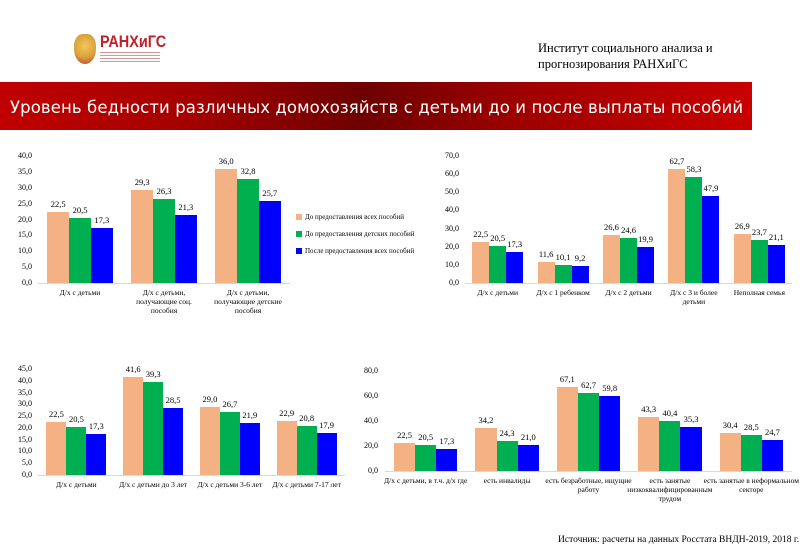 Image resolution: width=800 pixels, height=553 pixels. I want to click on data-label: 24,6, so click(628, 230).